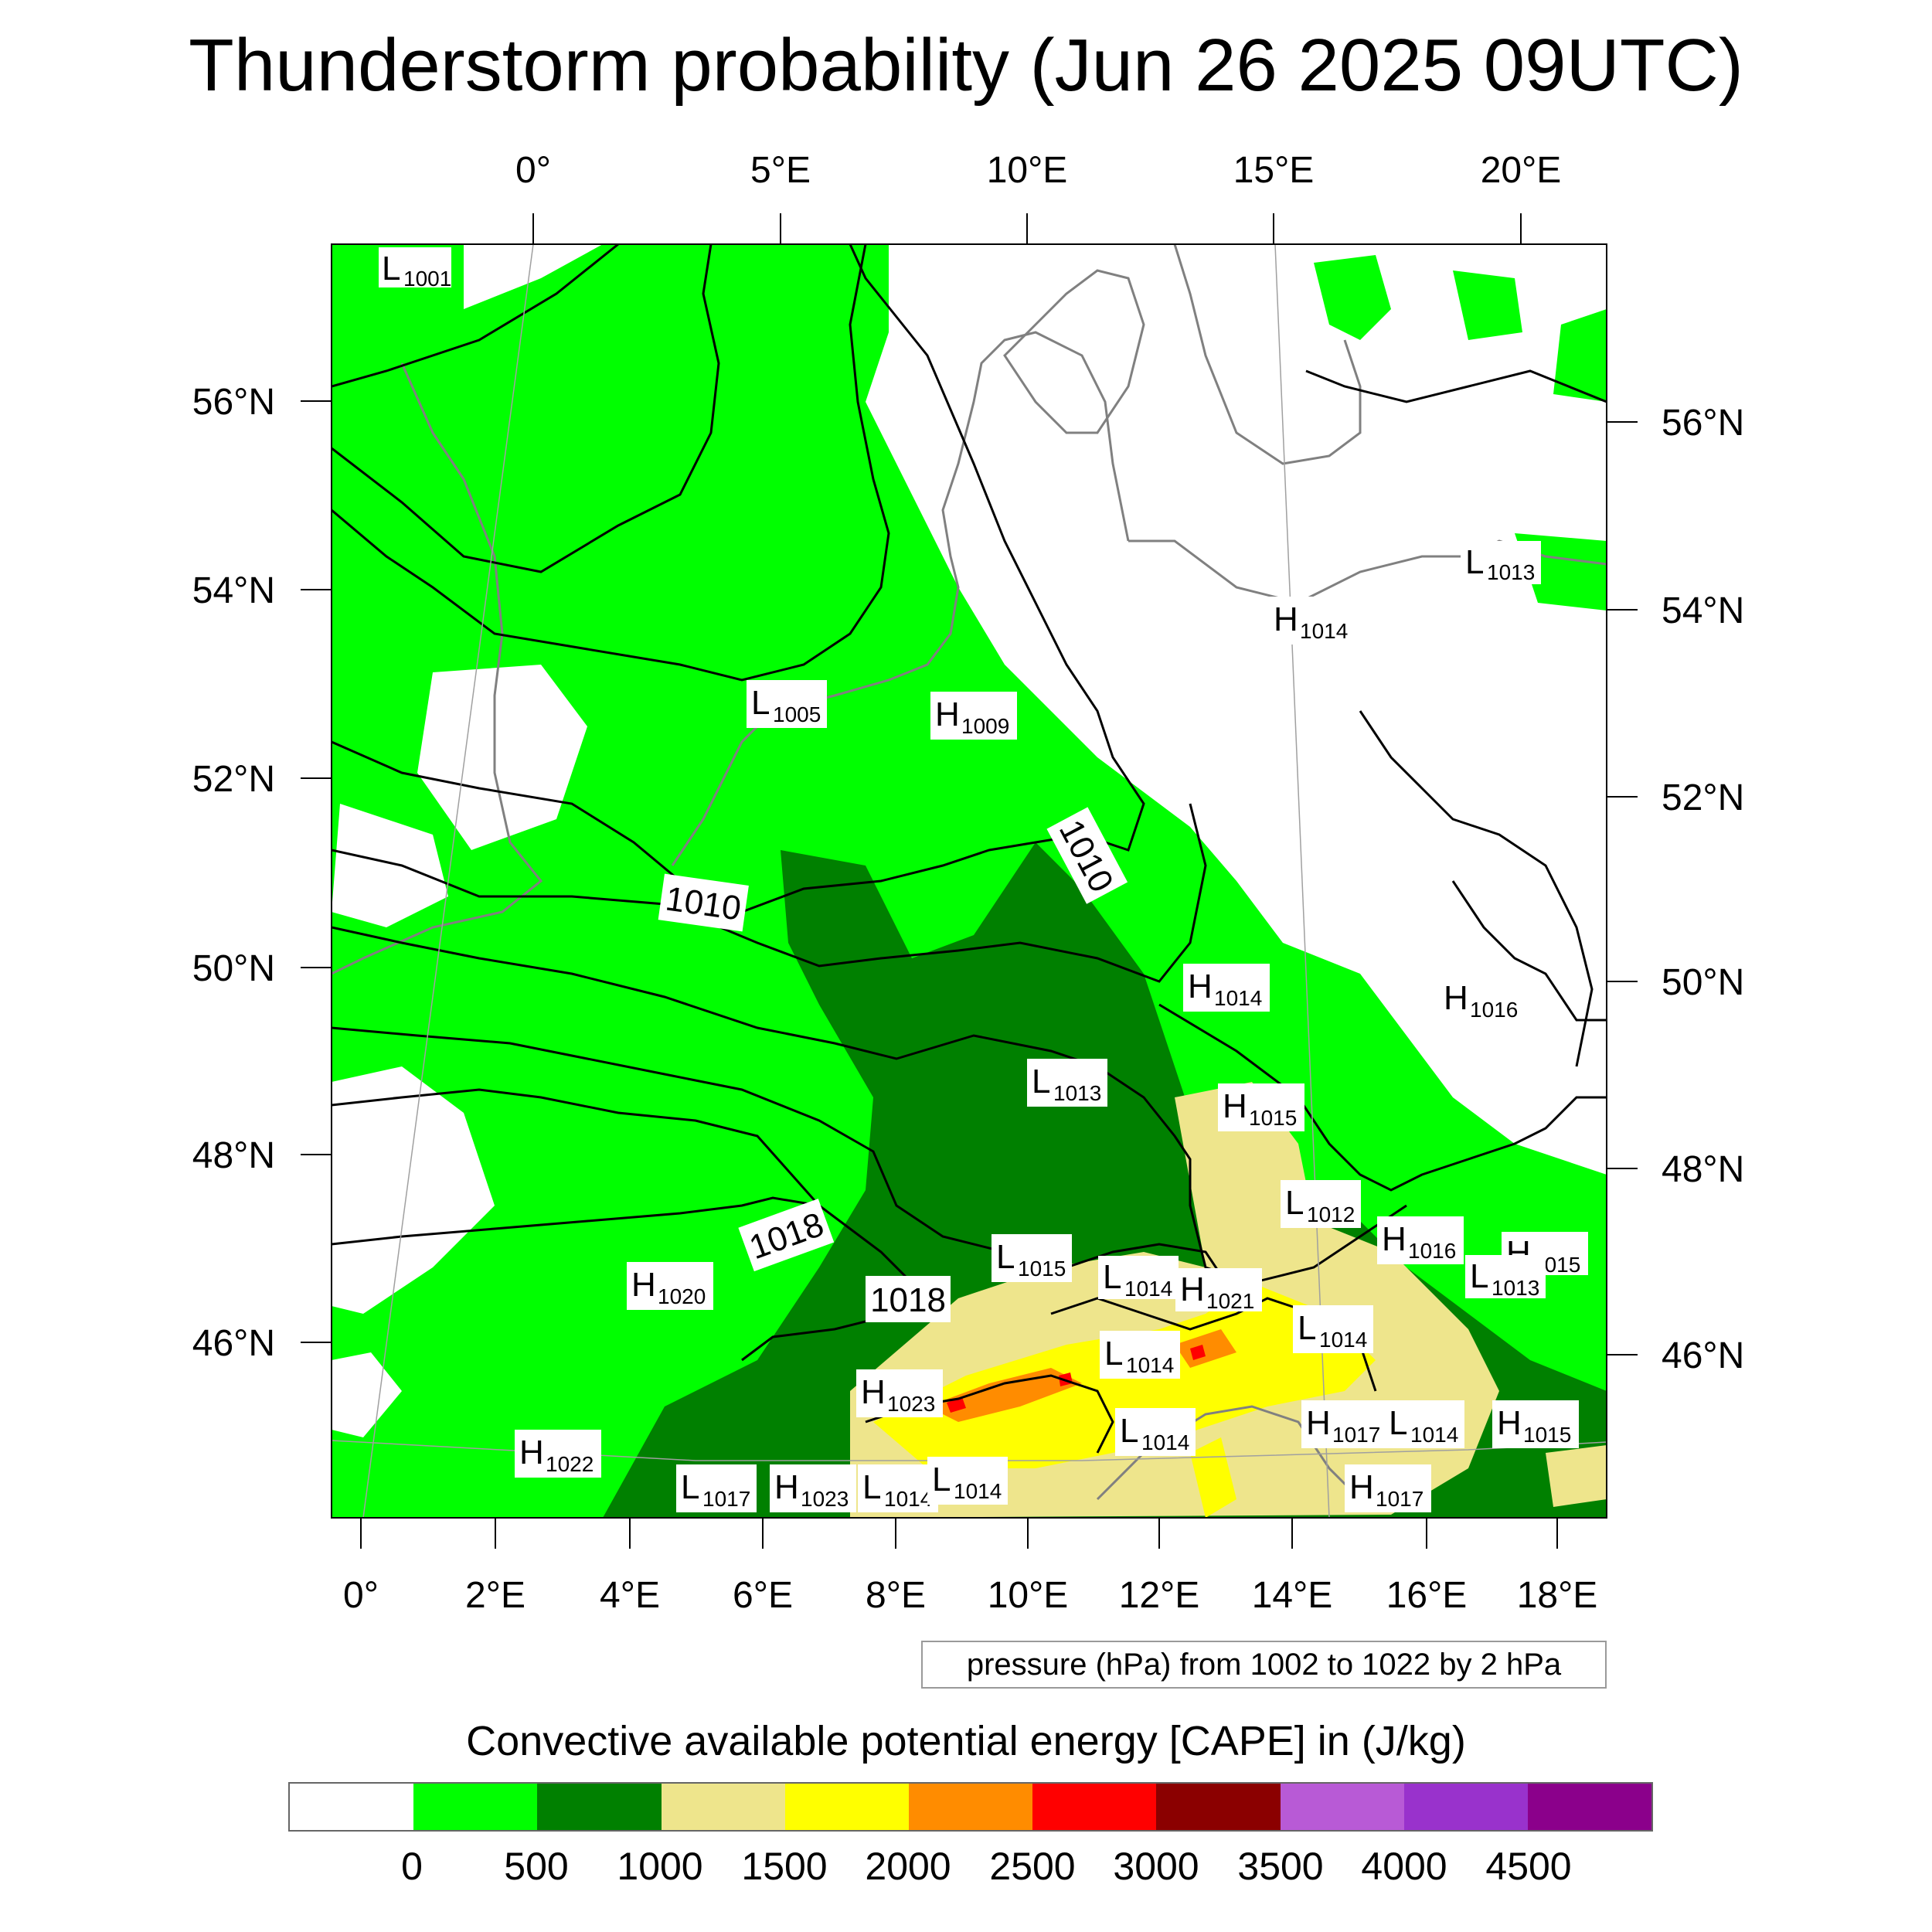 This screenshot has height=1932, width=1932. I want to click on bottom-lon-label: 18°E, so click(1558, 1596).